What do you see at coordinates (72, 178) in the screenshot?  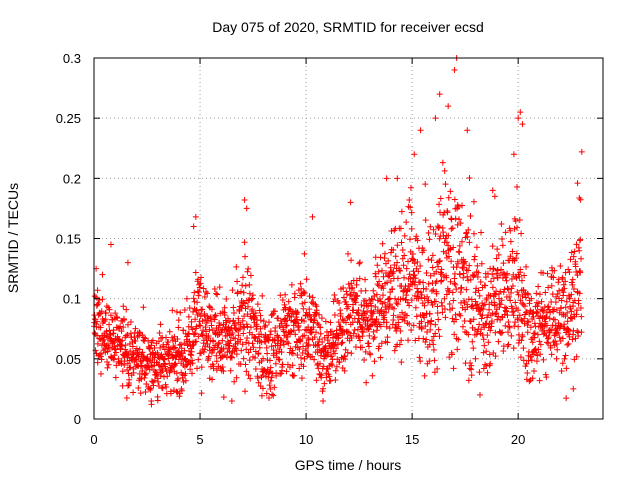 I see `y-tick-label: 0.2` at bounding box center [72, 178].